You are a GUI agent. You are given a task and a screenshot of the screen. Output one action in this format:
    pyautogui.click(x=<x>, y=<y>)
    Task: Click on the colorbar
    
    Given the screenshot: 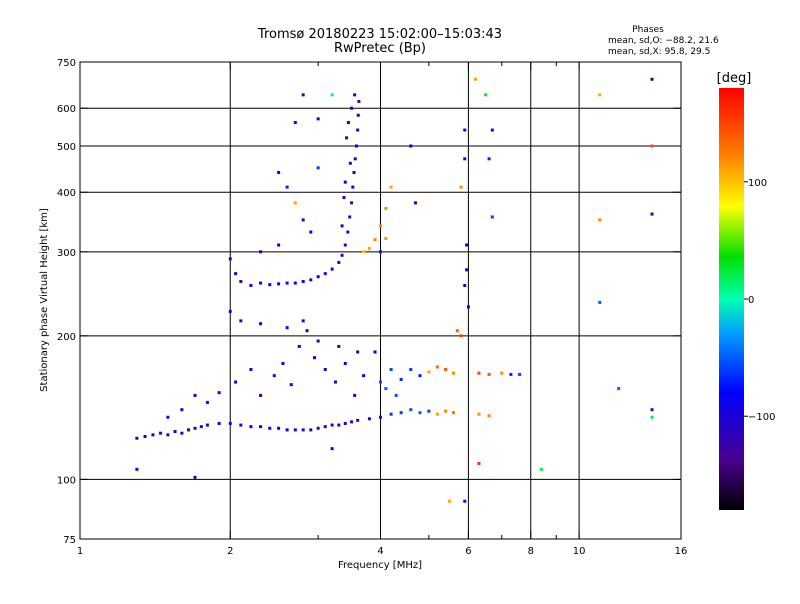 What is the action you would take?
    pyautogui.click(x=731, y=299)
    